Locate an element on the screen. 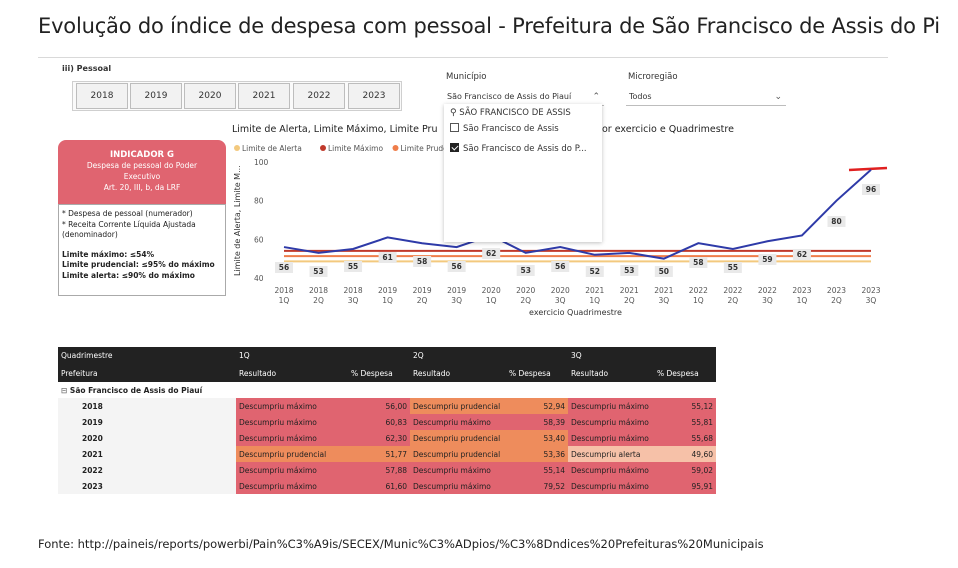  collapse-icon: ⊟ is located at coordinates (64, 390).